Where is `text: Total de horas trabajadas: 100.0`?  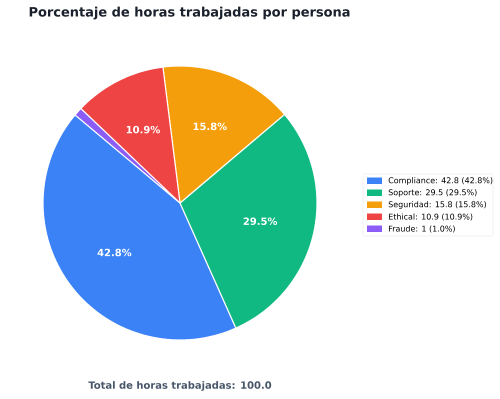 text: Total de horas trabajadas: 100.0 is located at coordinates (180, 386).